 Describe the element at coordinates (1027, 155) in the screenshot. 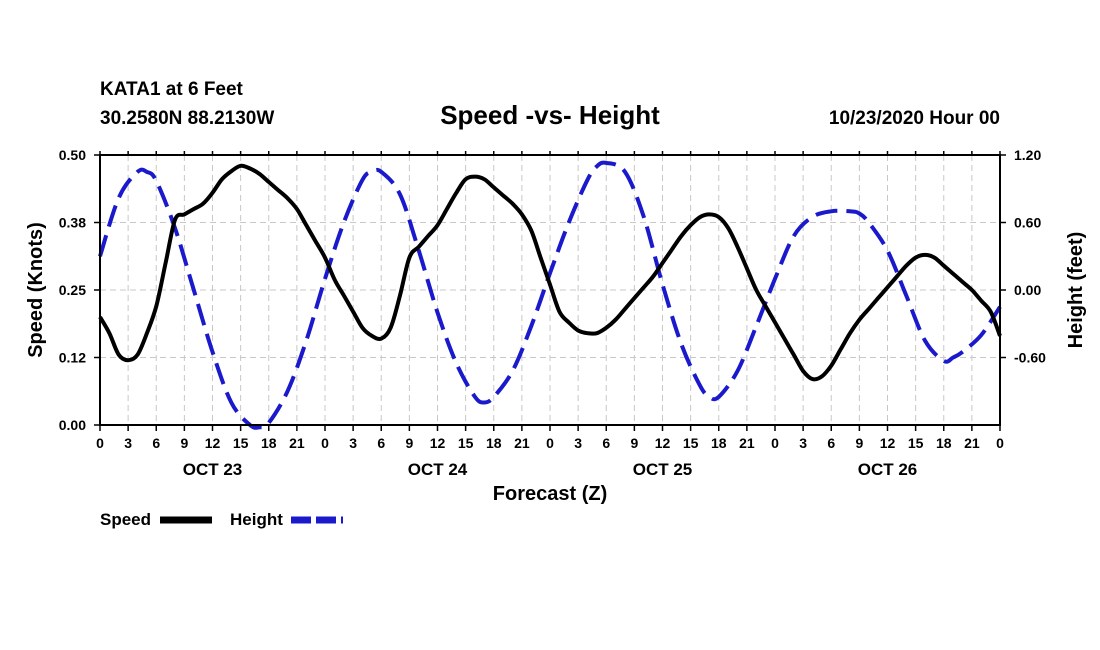

I see `y-tick-label-right: 1.20` at that location.